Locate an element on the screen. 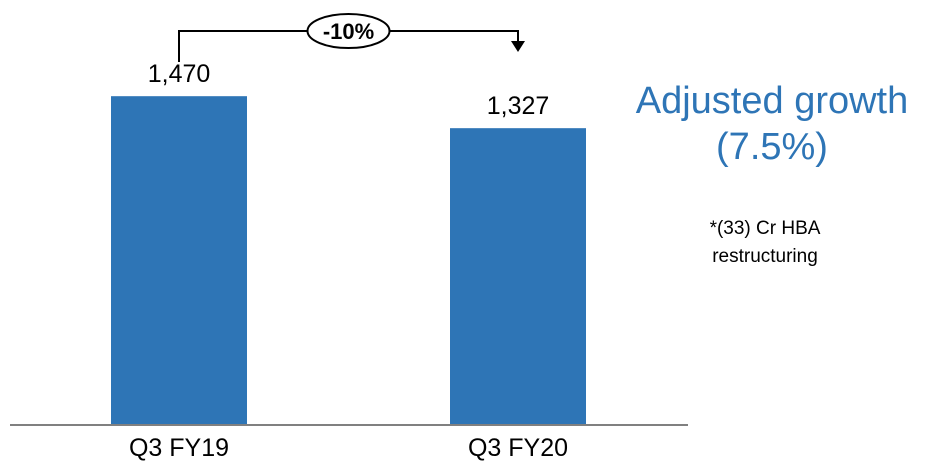  x-tick-q3-fy20: Q3 FY20 is located at coordinates (518, 448).